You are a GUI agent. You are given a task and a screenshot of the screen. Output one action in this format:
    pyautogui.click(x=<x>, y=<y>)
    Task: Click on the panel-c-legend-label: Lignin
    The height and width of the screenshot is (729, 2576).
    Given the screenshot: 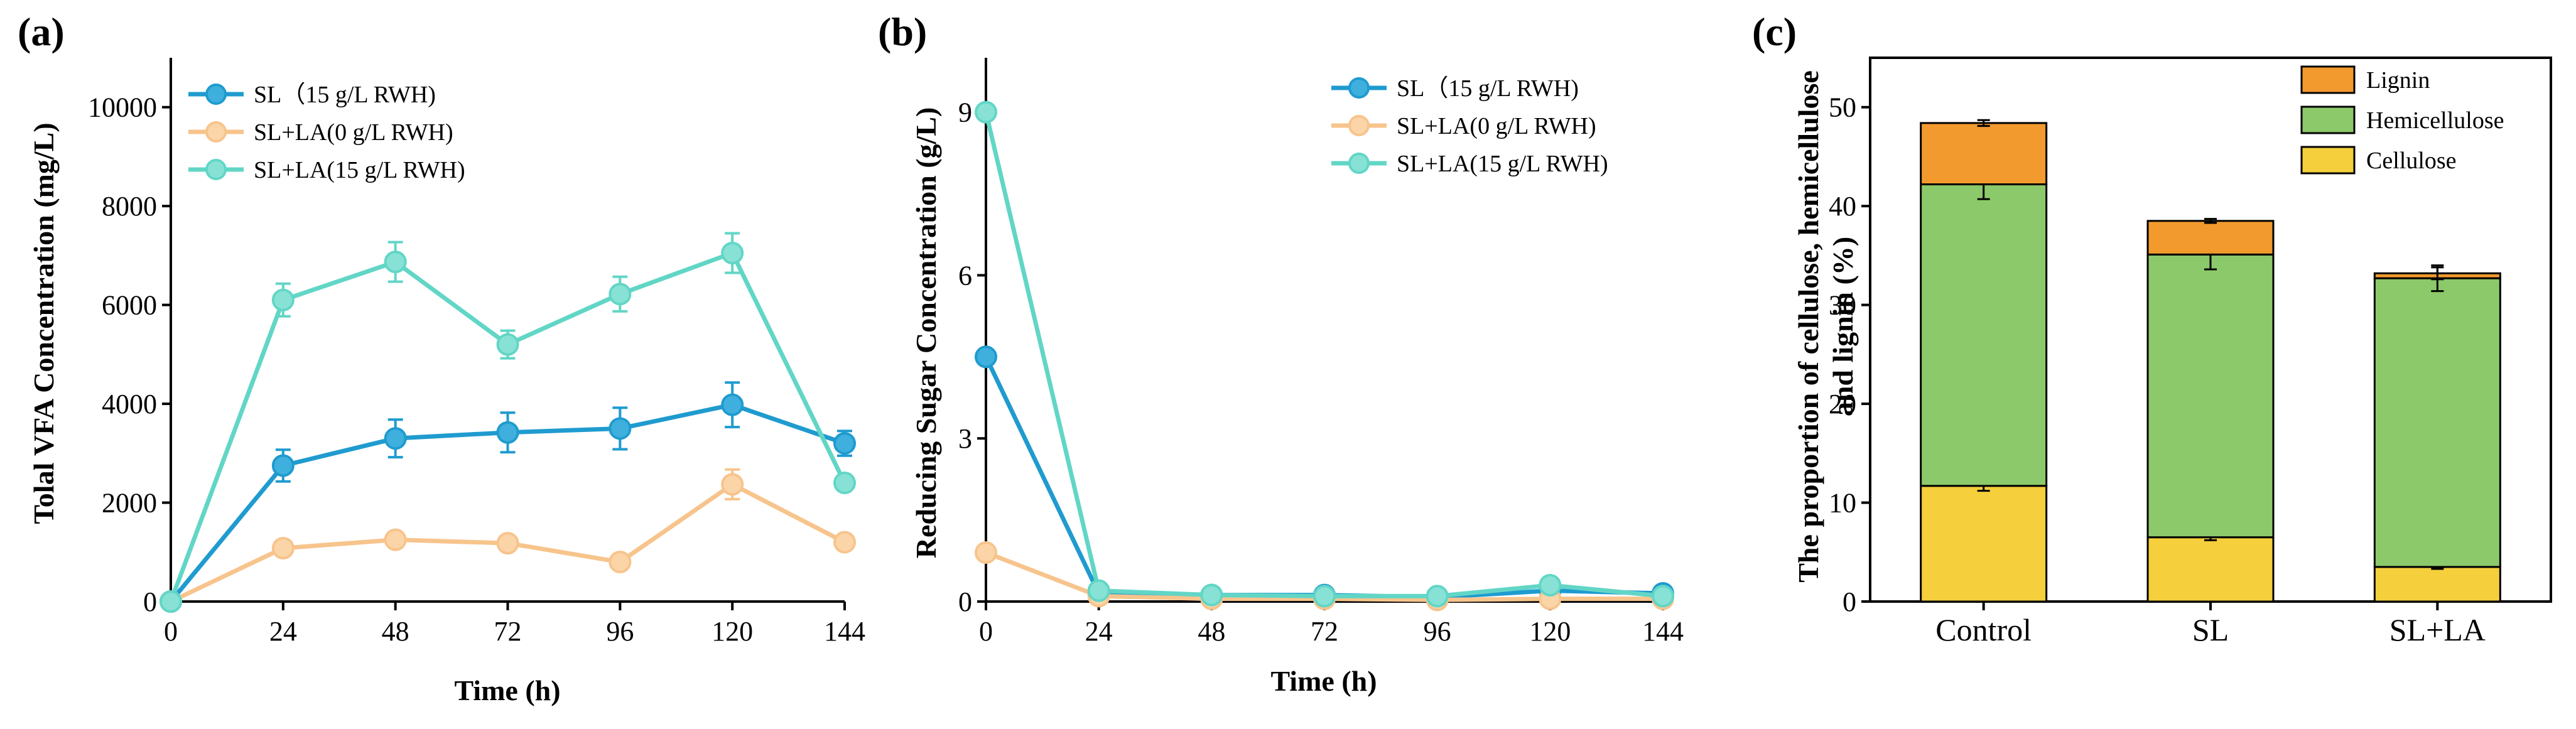 What is the action you would take?
    pyautogui.click(x=2398, y=80)
    